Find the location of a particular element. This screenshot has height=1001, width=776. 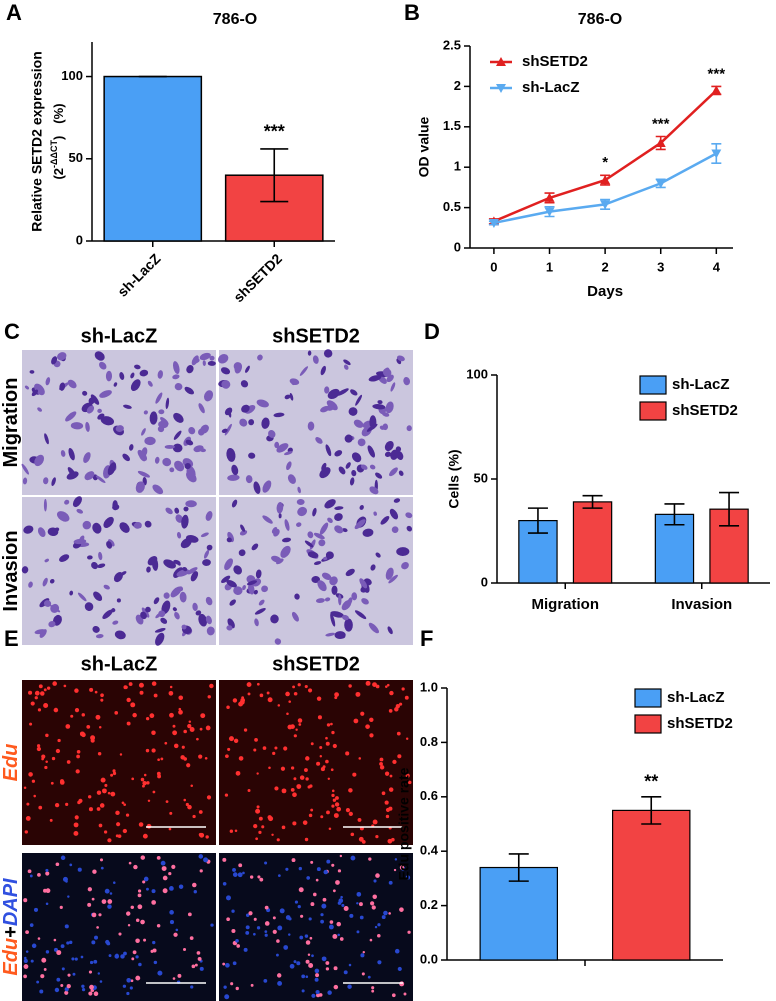

y-tick-label: 100 is located at coordinates (477, 373).